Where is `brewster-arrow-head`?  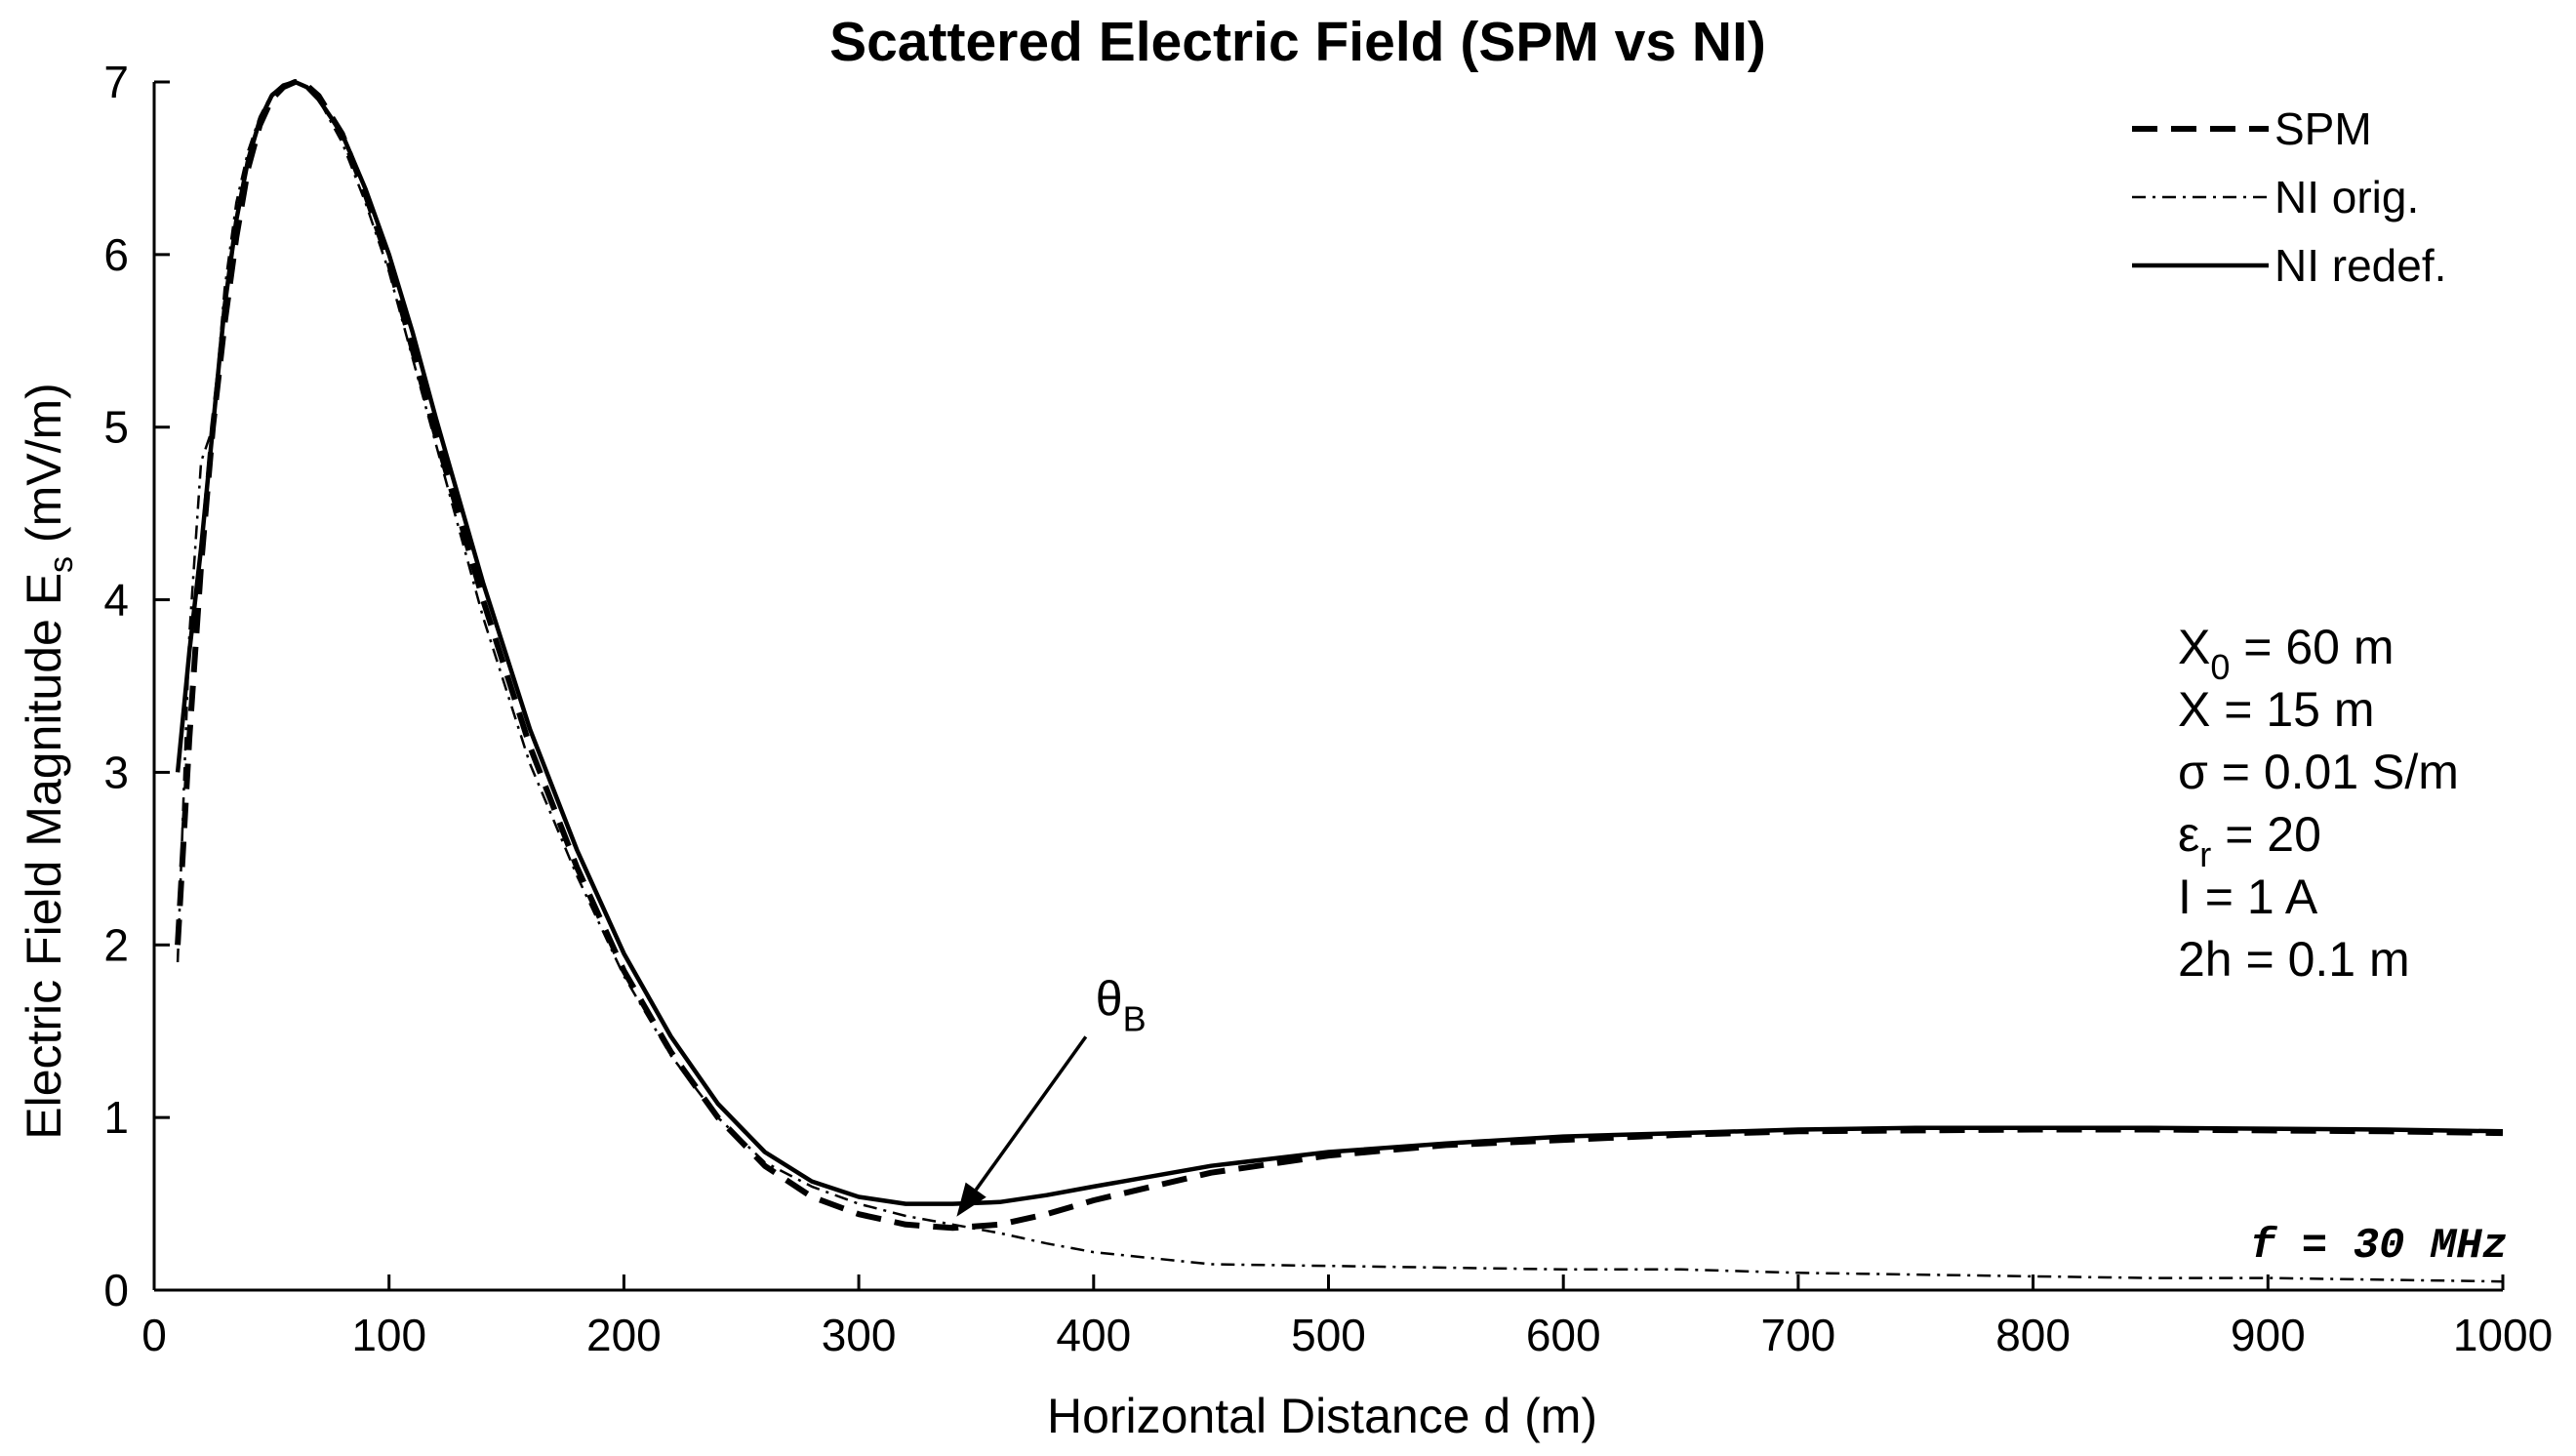
brewster-arrow-head is located at coordinates (971, 1199).